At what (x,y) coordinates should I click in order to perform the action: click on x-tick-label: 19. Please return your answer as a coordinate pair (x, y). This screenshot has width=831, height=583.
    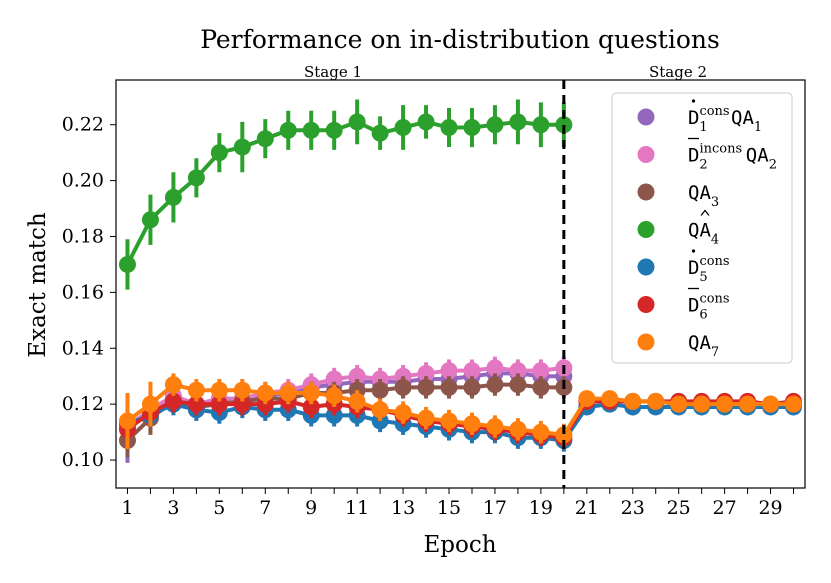
    Looking at the image, I should click on (541, 508).